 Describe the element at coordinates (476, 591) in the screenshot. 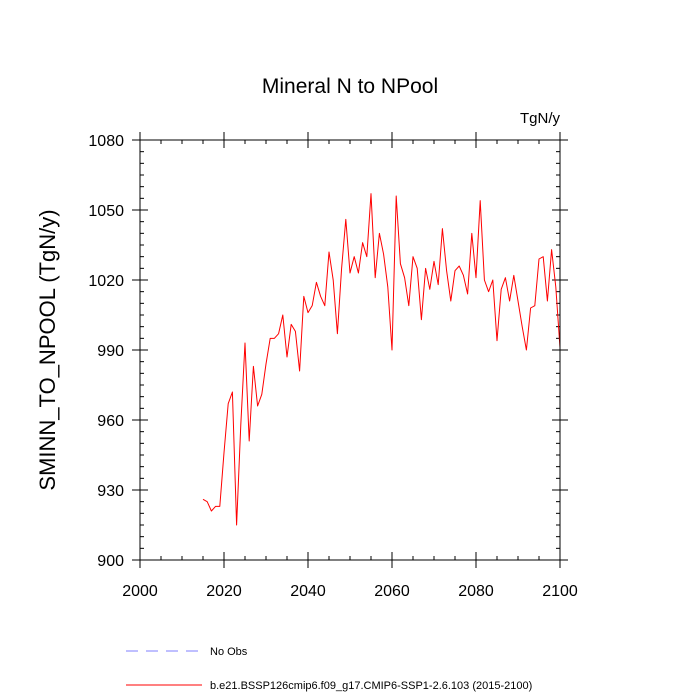

I see `x-tick-label: 2080` at that location.